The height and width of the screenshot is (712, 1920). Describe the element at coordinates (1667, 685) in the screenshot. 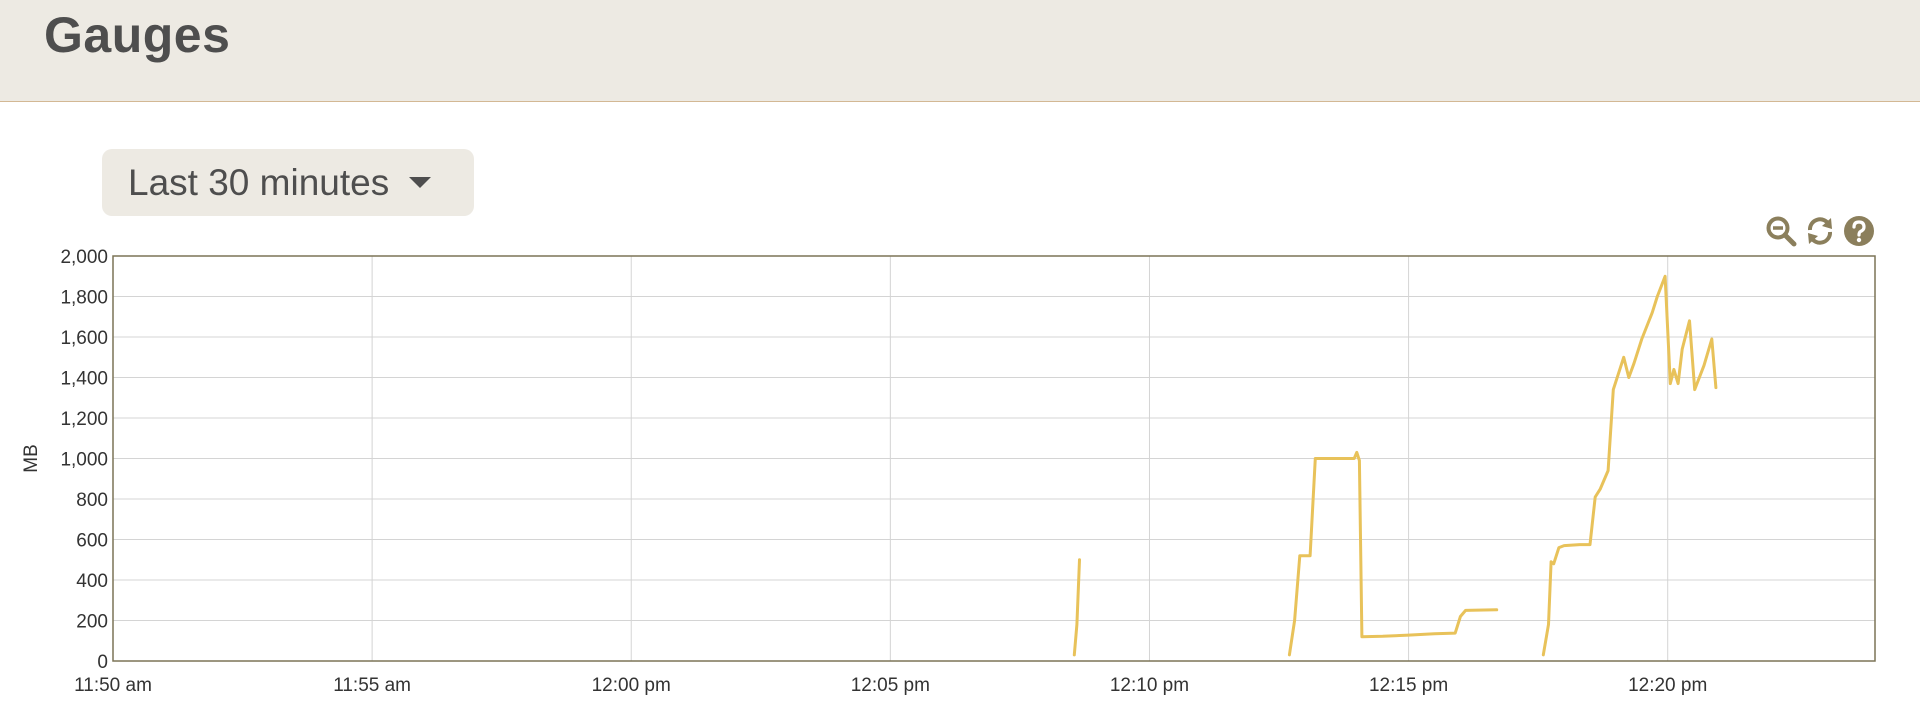

I see `x-tick-label: 12:20 pm` at that location.